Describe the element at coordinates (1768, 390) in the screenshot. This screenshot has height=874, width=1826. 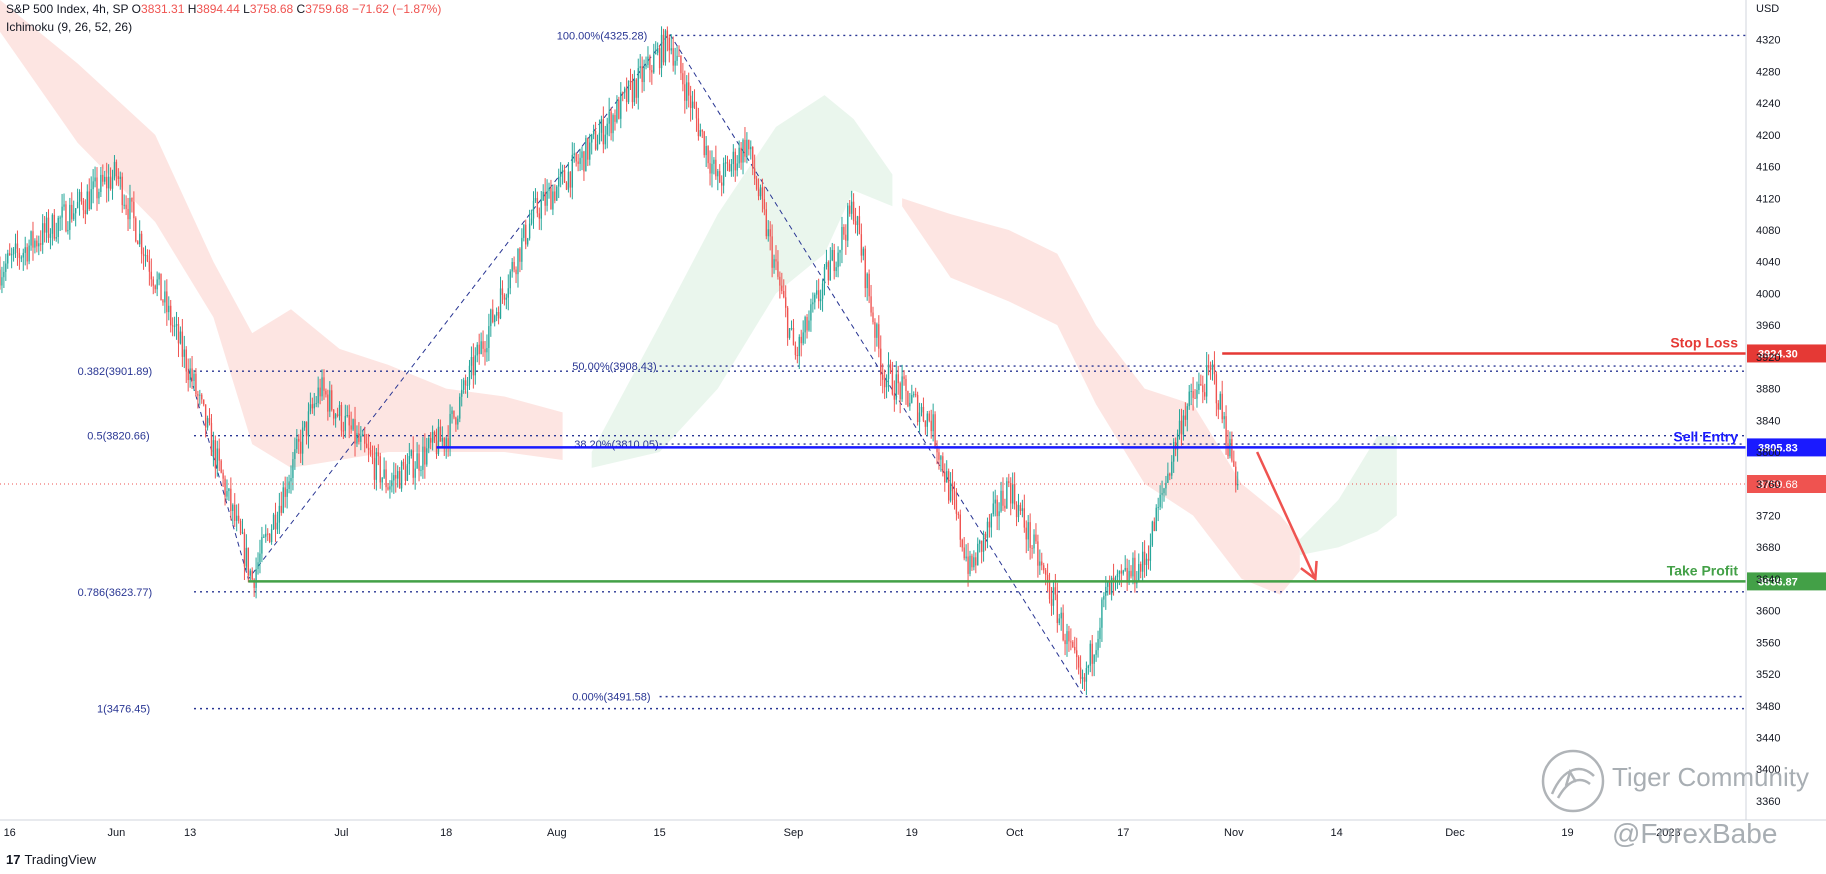
I see `price-tick-label: 3880` at that location.